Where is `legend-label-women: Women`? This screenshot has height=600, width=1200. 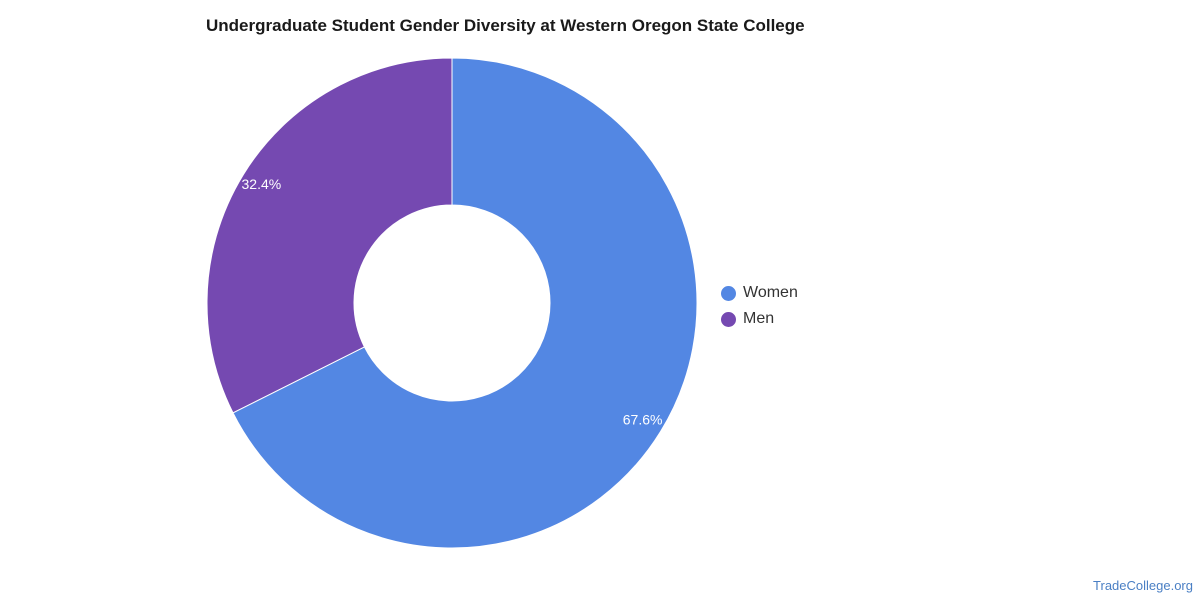 legend-label-women: Women is located at coordinates (770, 292).